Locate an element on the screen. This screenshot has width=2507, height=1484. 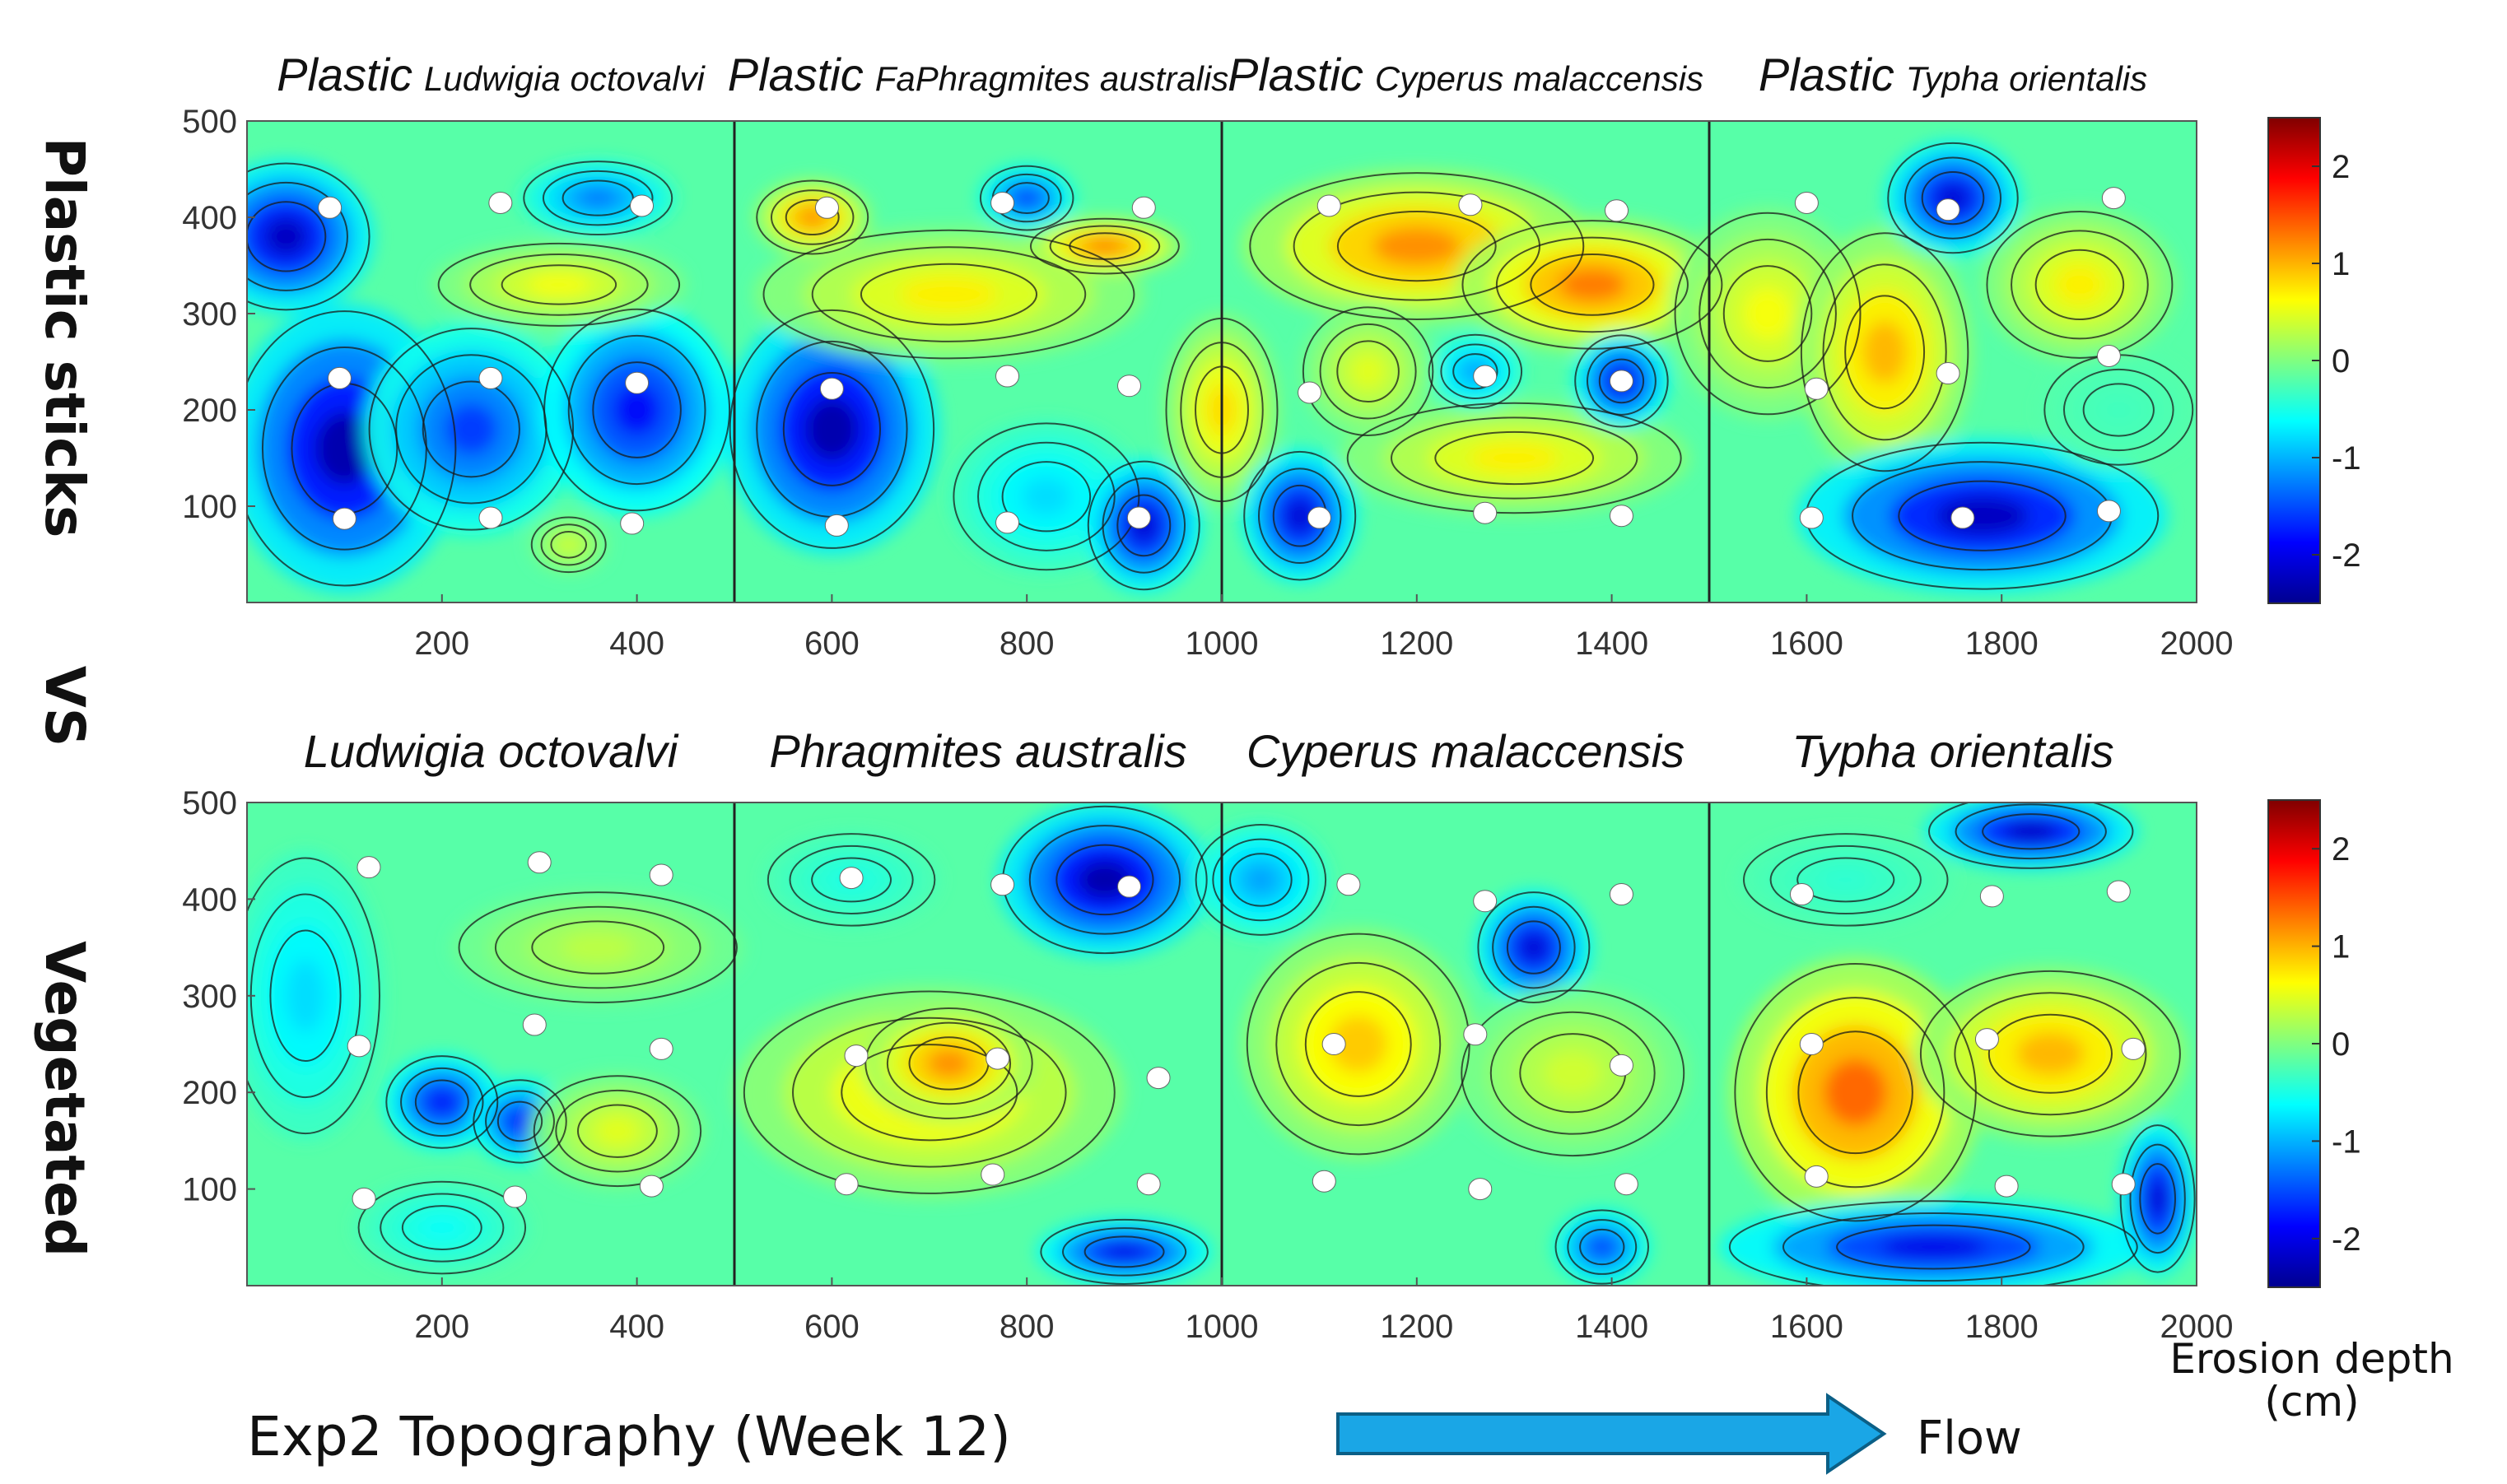
x-tick-label: 1800 is located at coordinates (2002, 644).